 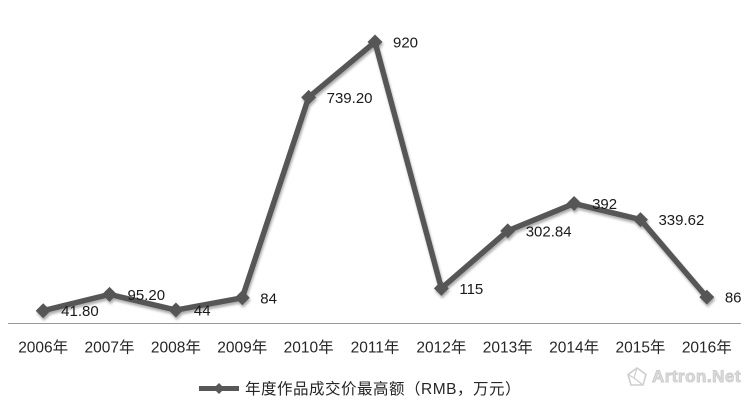 What do you see at coordinates (405, 43) in the screenshot?
I see `data-point-label: 920` at bounding box center [405, 43].